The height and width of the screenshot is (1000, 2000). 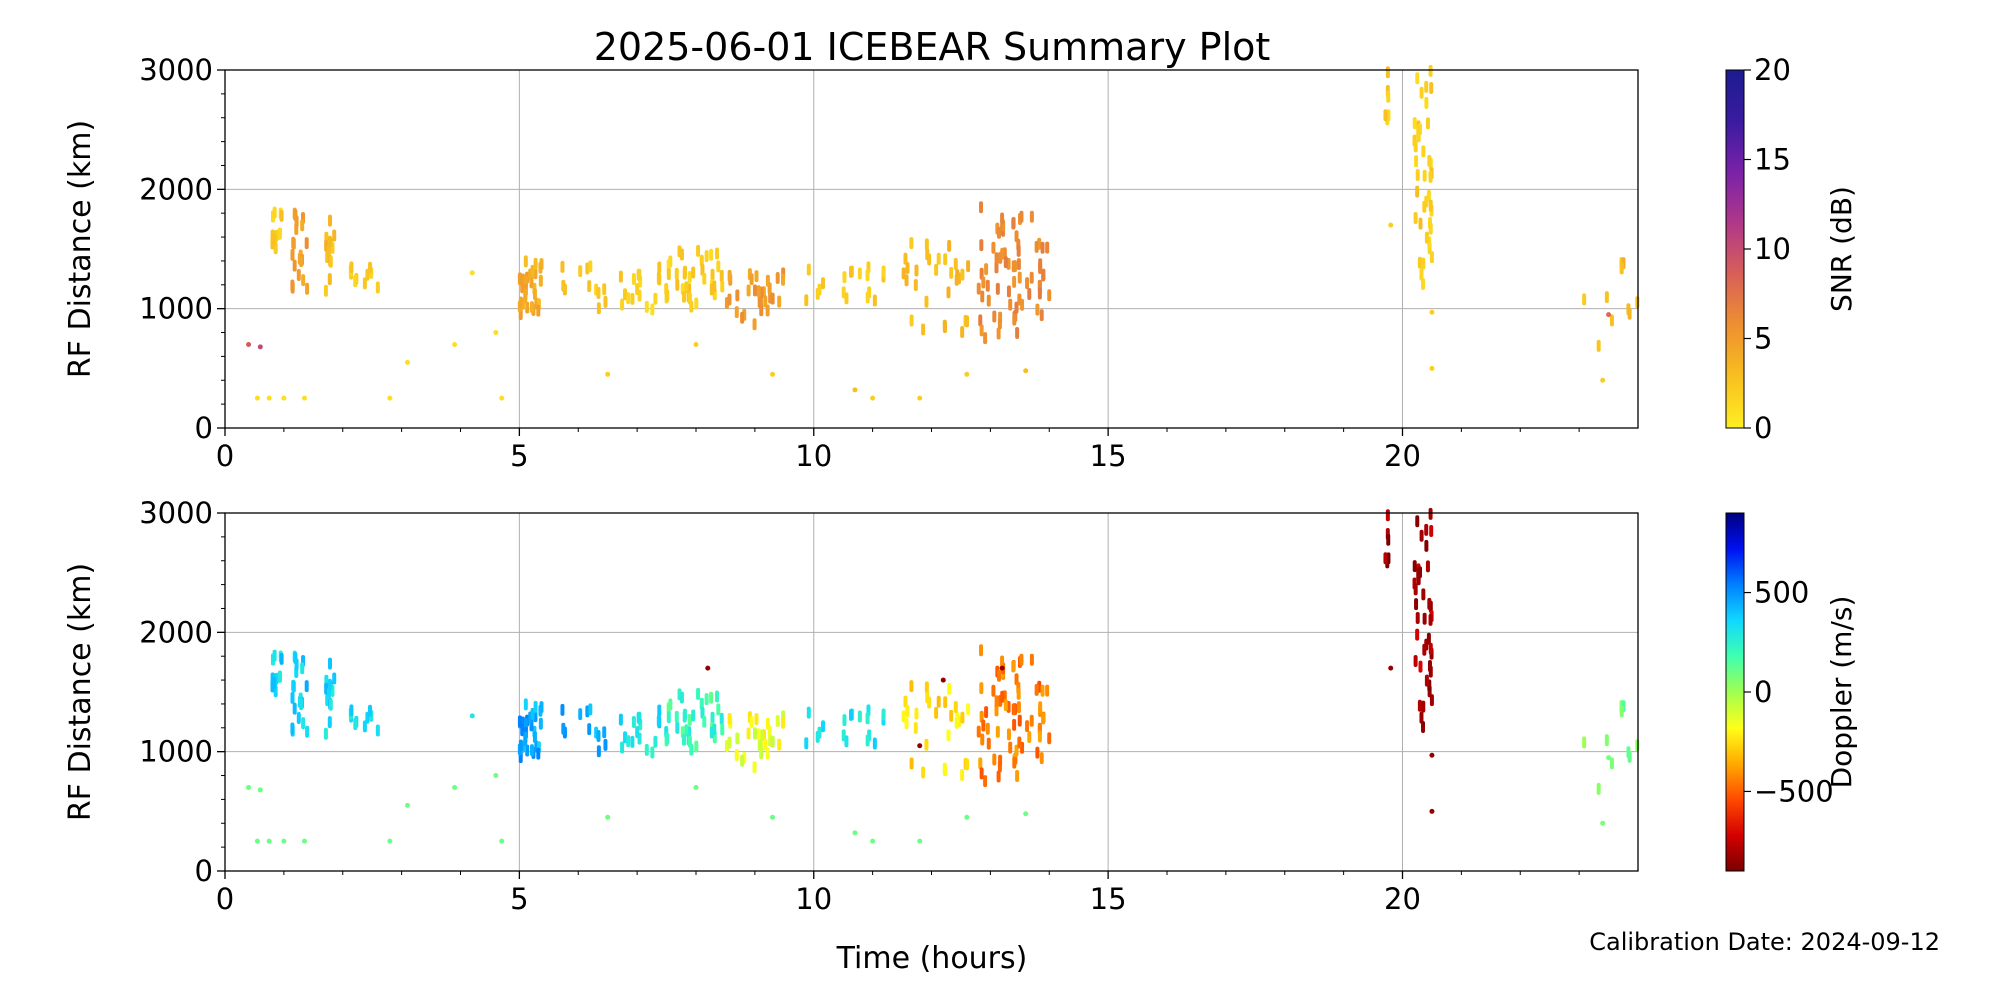 What do you see at coordinates (519, 899) in the screenshot?
I see `x-tick-label: 5` at bounding box center [519, 899].